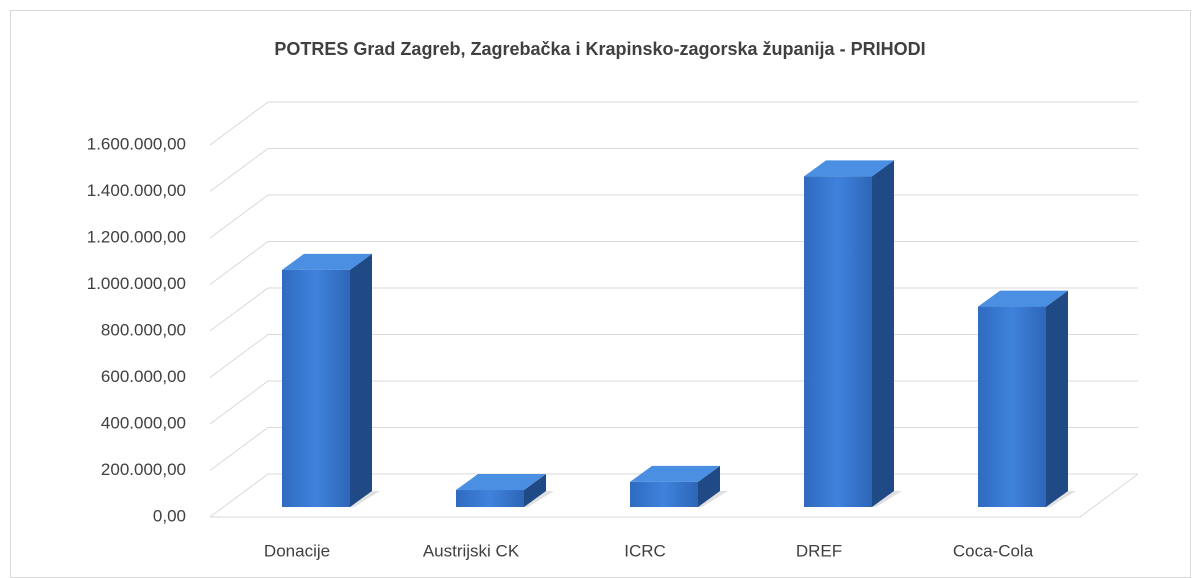 This screenshot has width=1194, height=578. What do you see at coordinates (993, 550) in the screenshot?
I see `x-tick-label: Coca-Cola` at bounding box center [993, 550].